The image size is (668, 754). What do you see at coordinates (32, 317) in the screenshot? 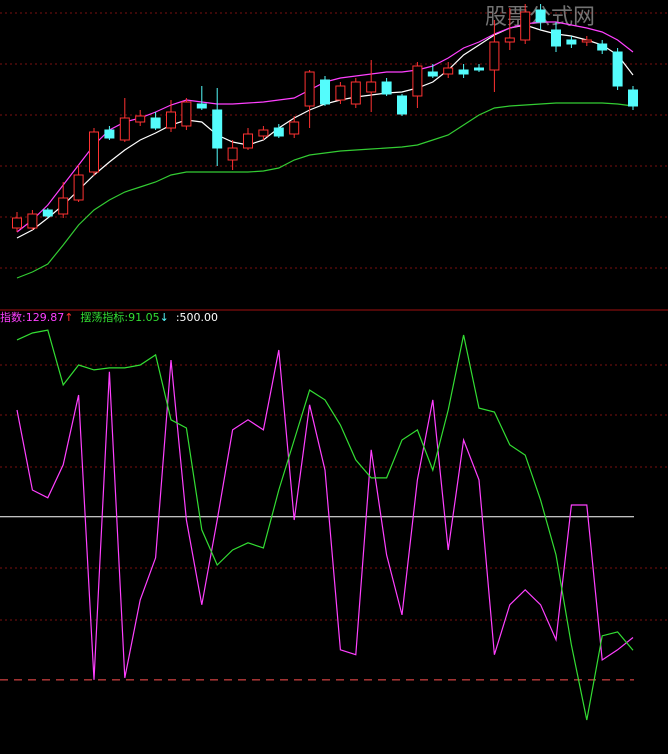
I see `legend-label: 指数:129.87` at bounding box center [32, 317].